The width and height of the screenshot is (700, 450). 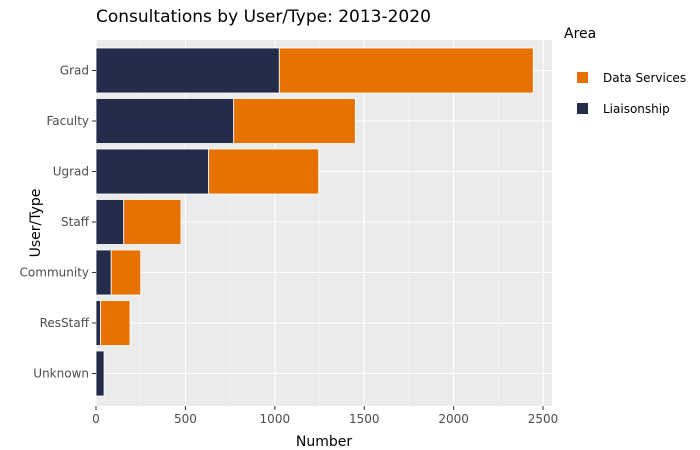 What do you see at coordinates (61, 374) in the screenshot?
I see `y-tick-label: Unknown` at bounding box center [61, 374].